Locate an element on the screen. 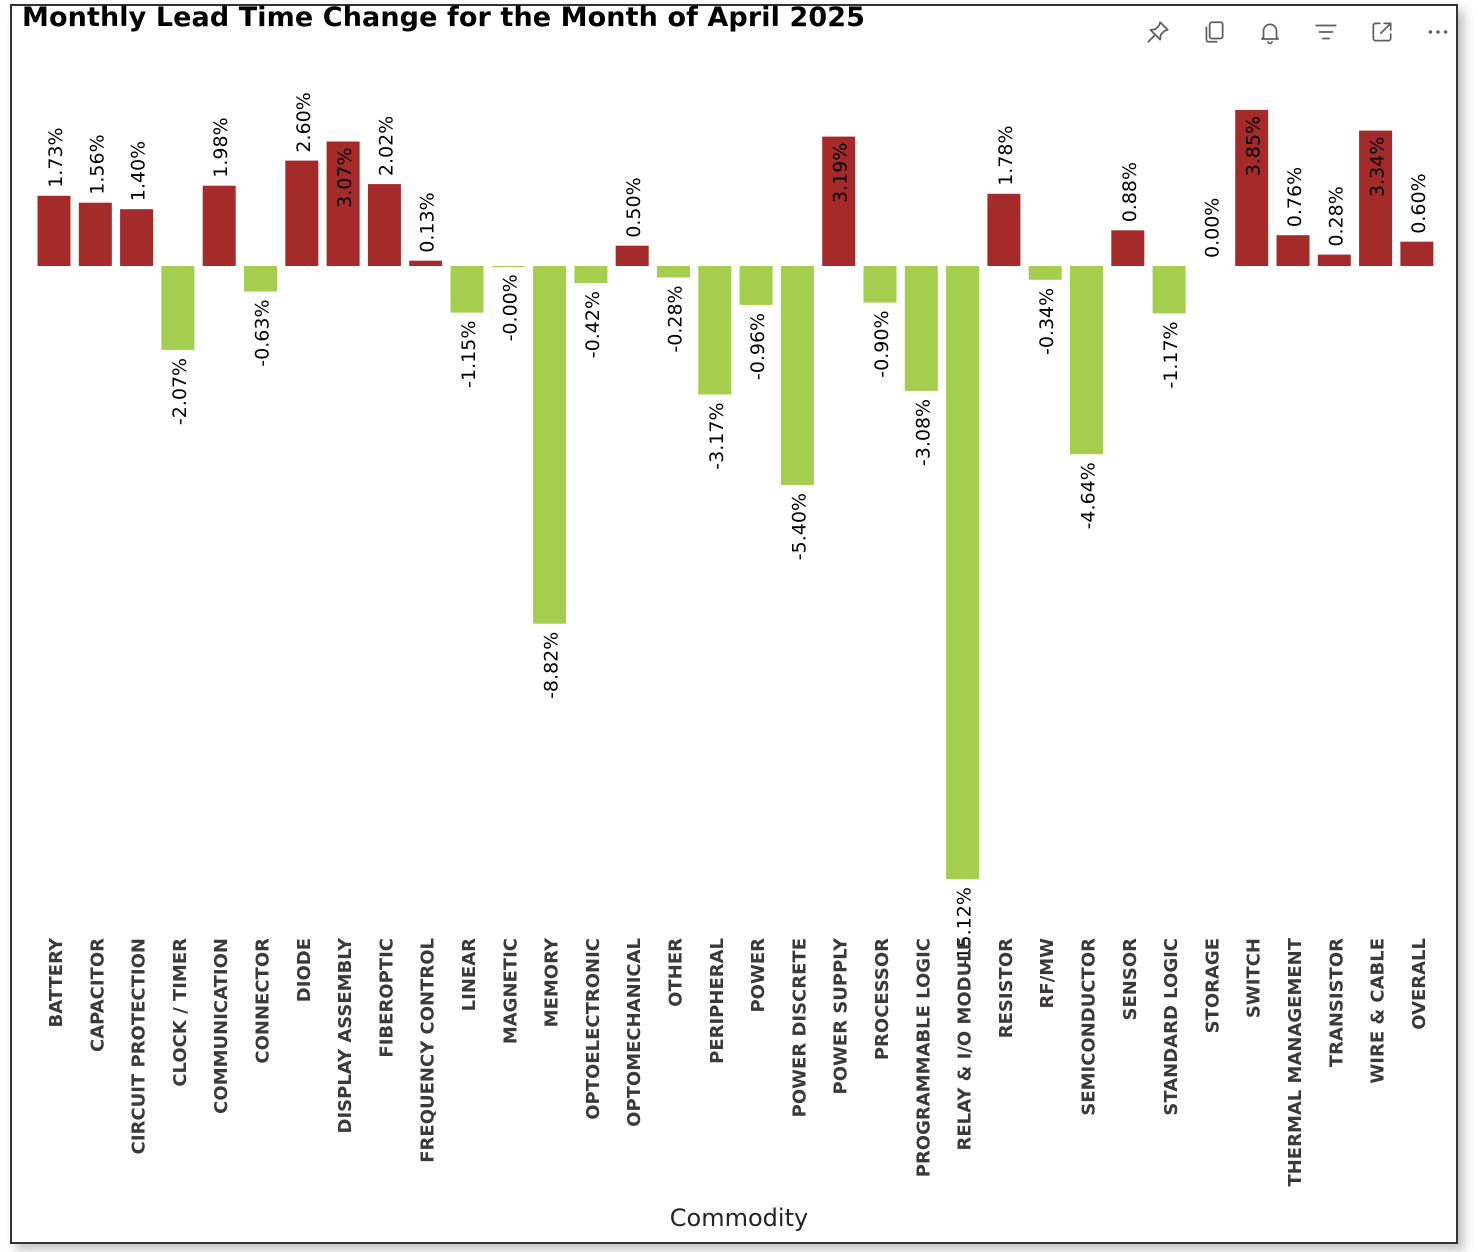  focus-mode-icon is located at coordinates (1382, 32).